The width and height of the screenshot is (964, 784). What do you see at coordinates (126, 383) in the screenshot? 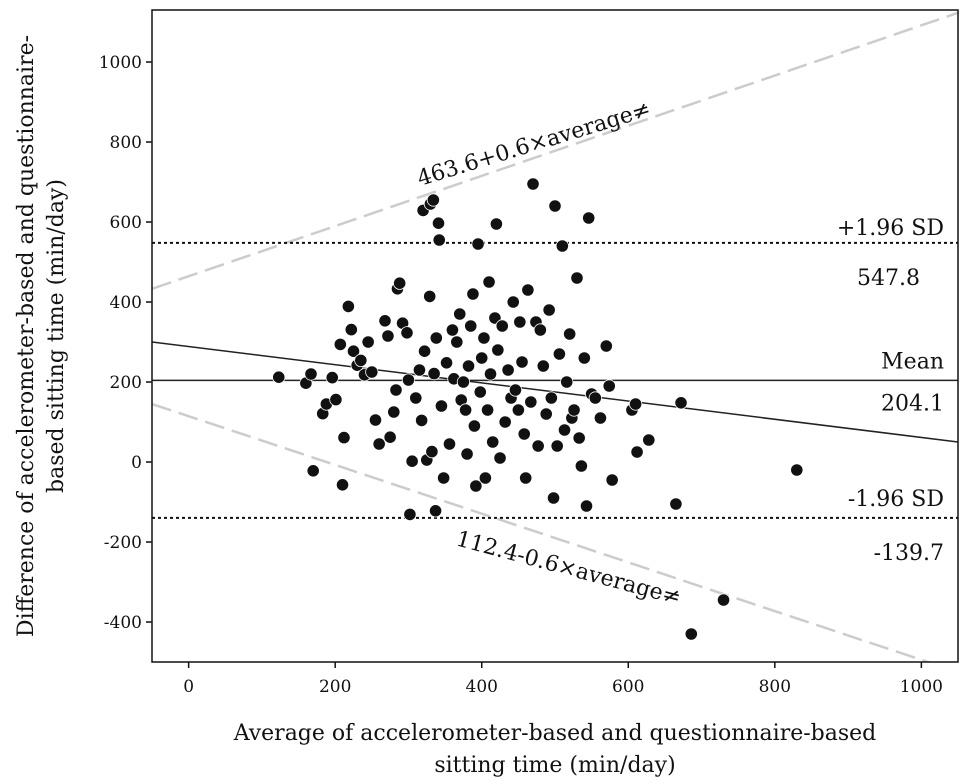
I see `y-tick-label: 200` at bounding box center [126, 383].